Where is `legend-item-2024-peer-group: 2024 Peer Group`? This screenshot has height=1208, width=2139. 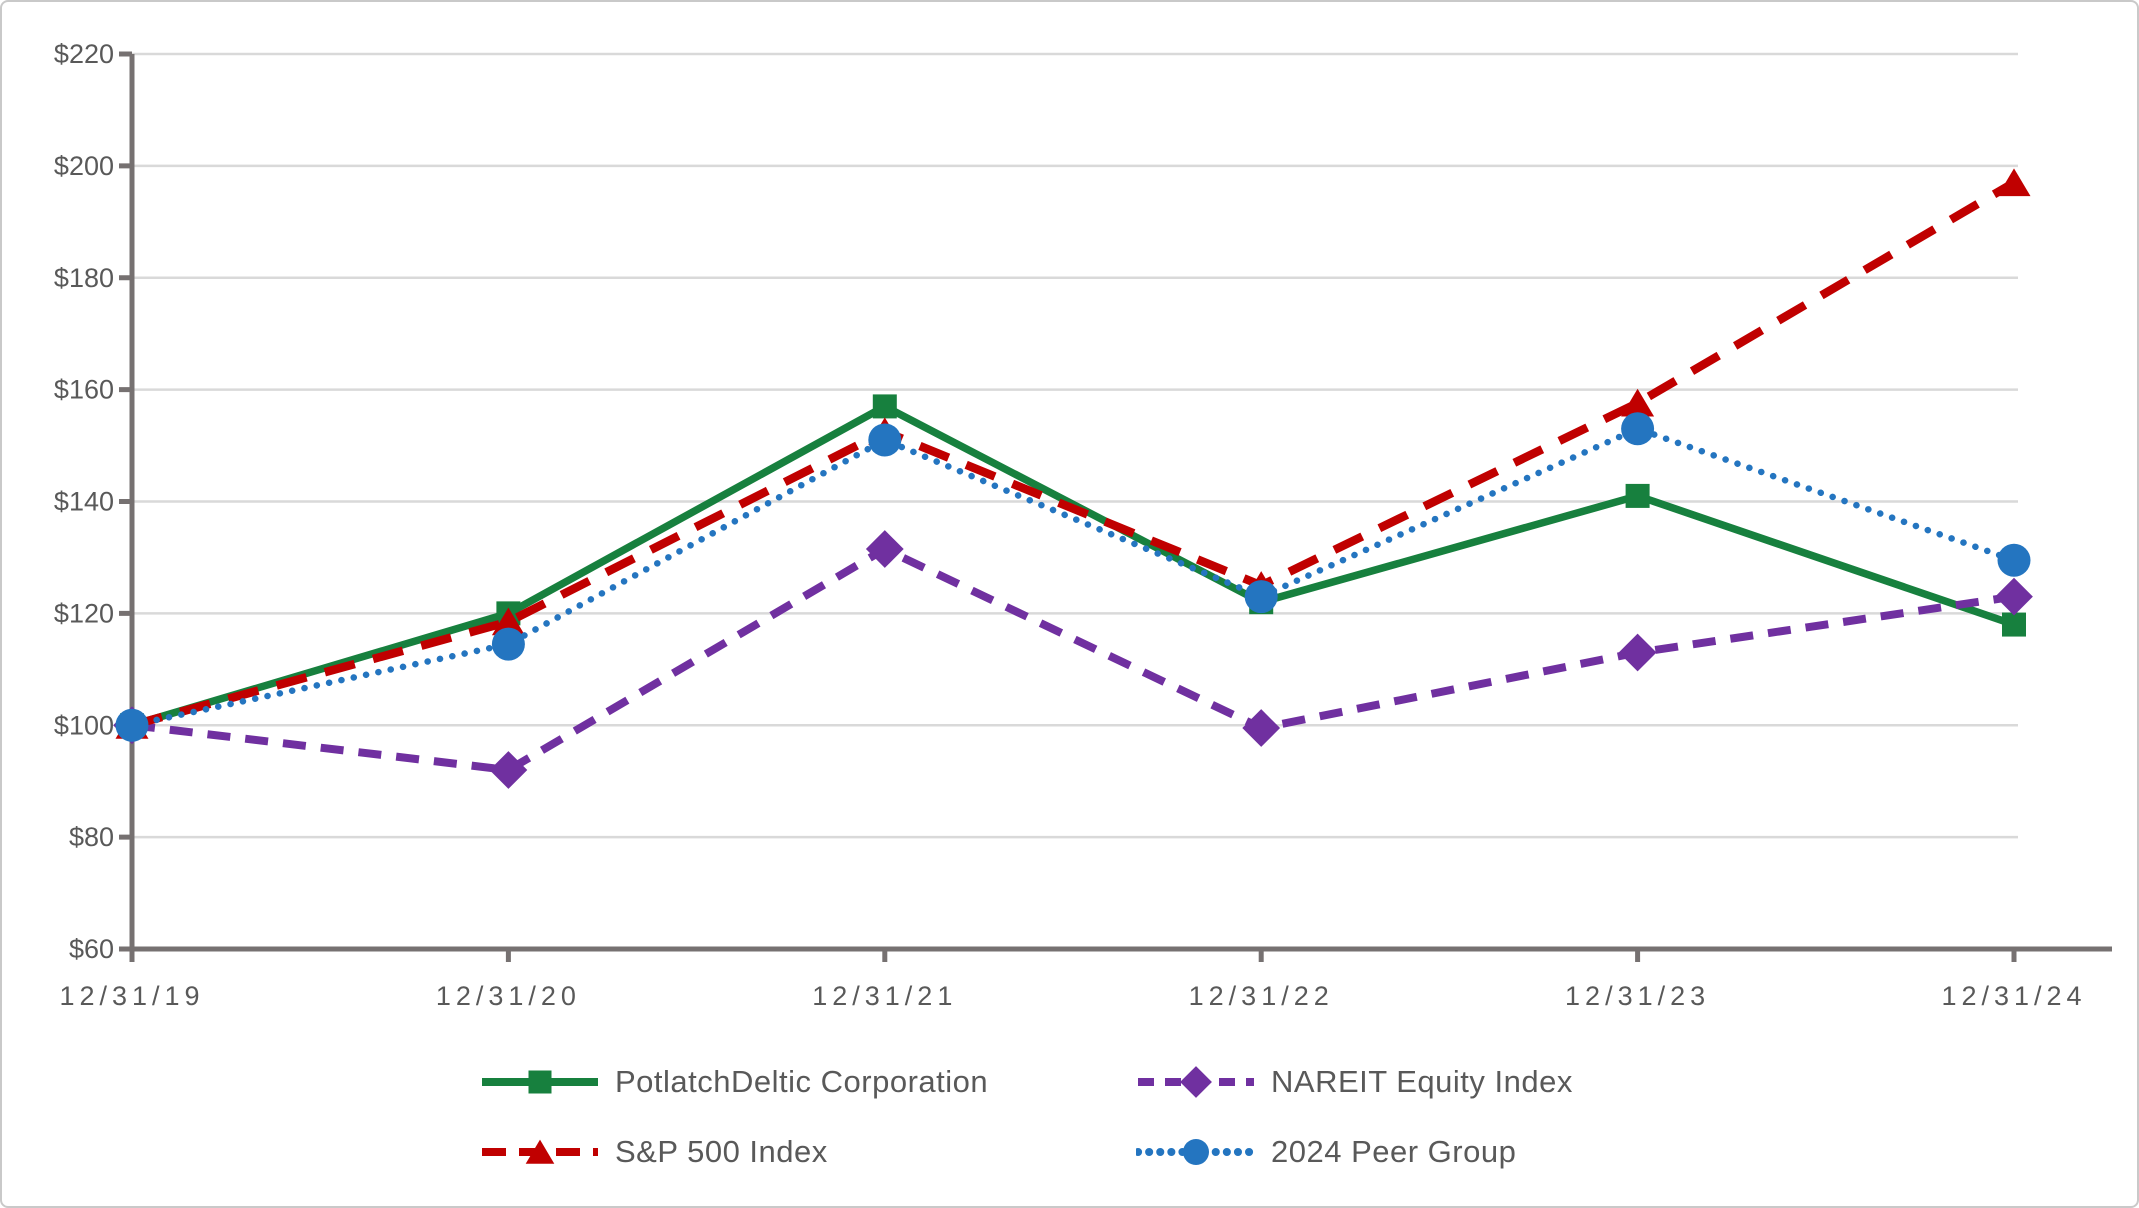
legend-item-2024-peer-group: 2024 Peer Group is located at coordinates (1354, 1152).